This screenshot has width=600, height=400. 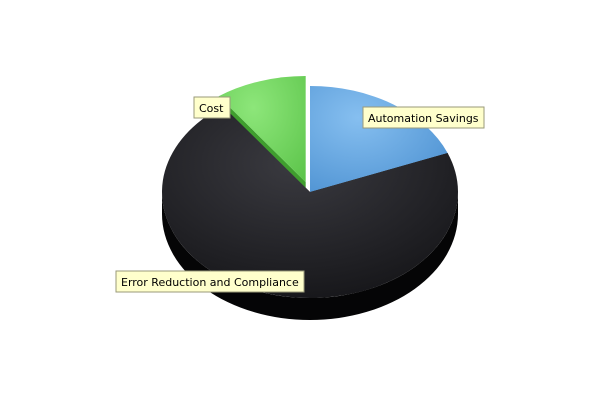 What do you see at coordinates (379, 139) in the screenshot?
I see `slice-automation-savings` at bounding box center [379, 139].